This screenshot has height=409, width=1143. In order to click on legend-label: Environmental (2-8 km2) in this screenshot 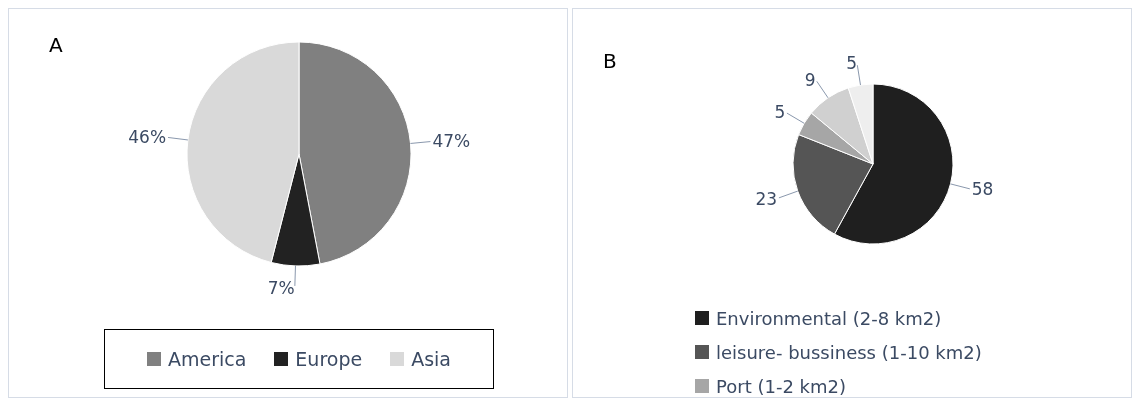, I will do `click(829, 318)`.